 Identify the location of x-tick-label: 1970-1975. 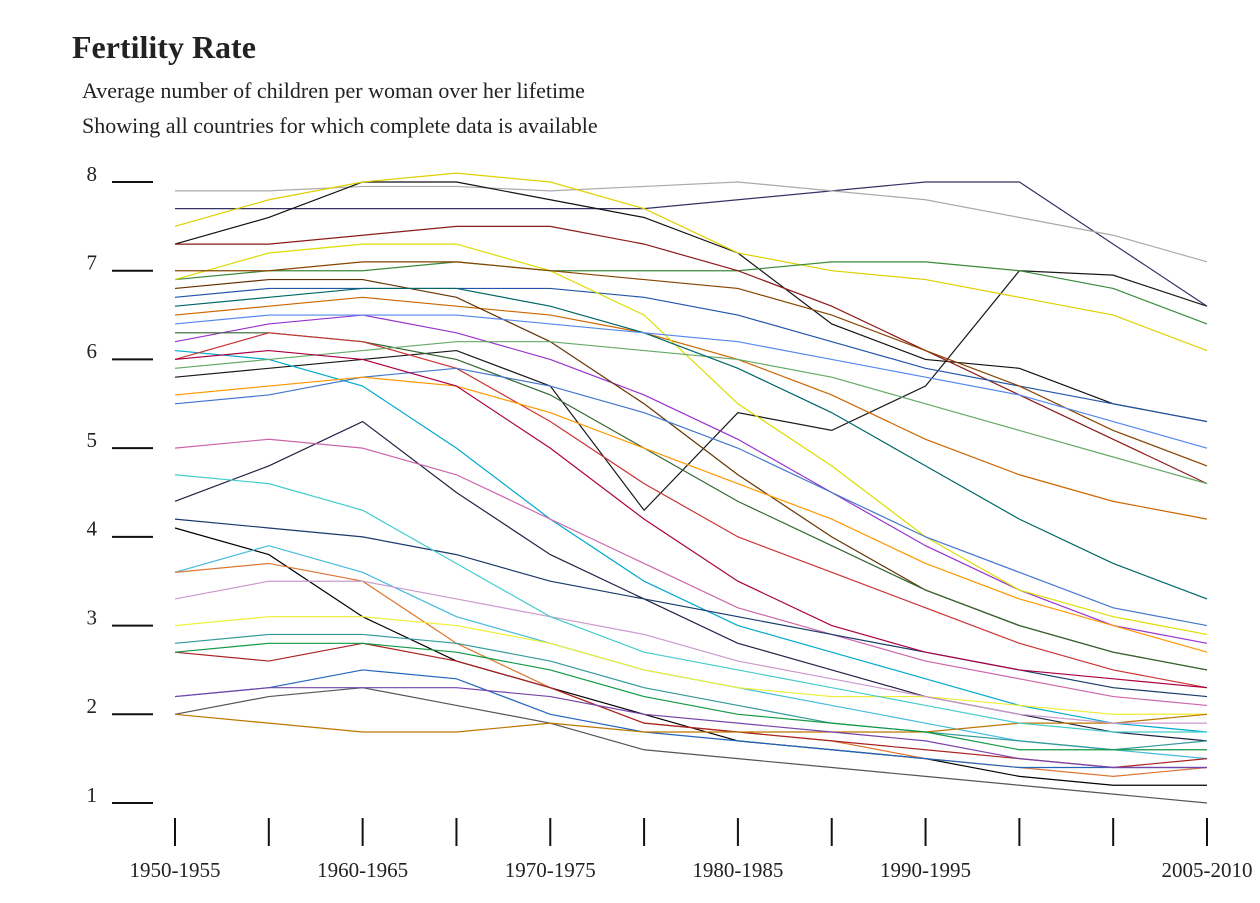
(550, 870).